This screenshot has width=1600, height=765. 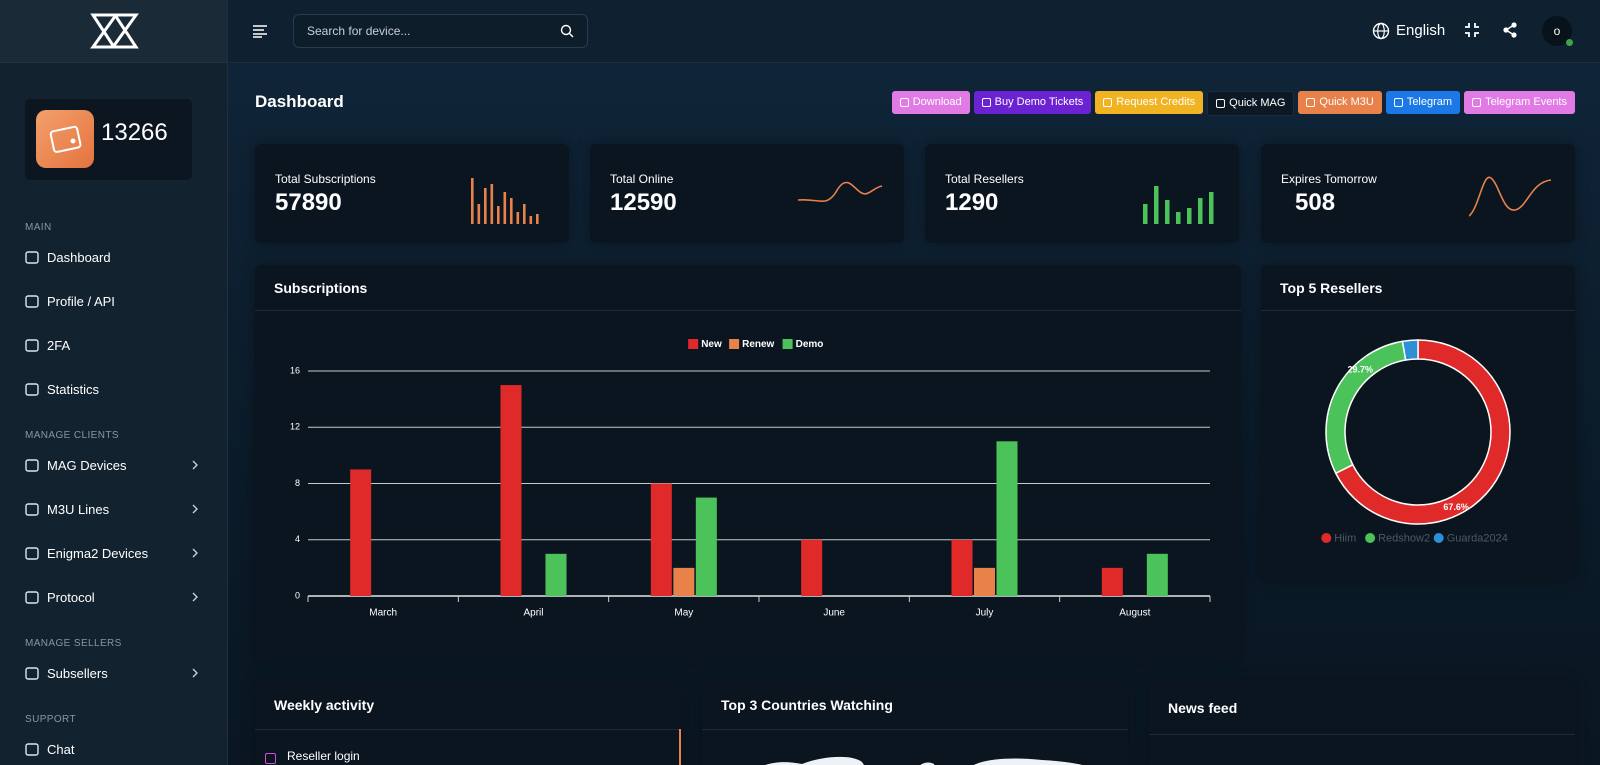 What do you see at coordinates (1032, 102) in the screenshot?
I see `action-button: Buy Demo Tickets` at bounding box center [1032, 102].